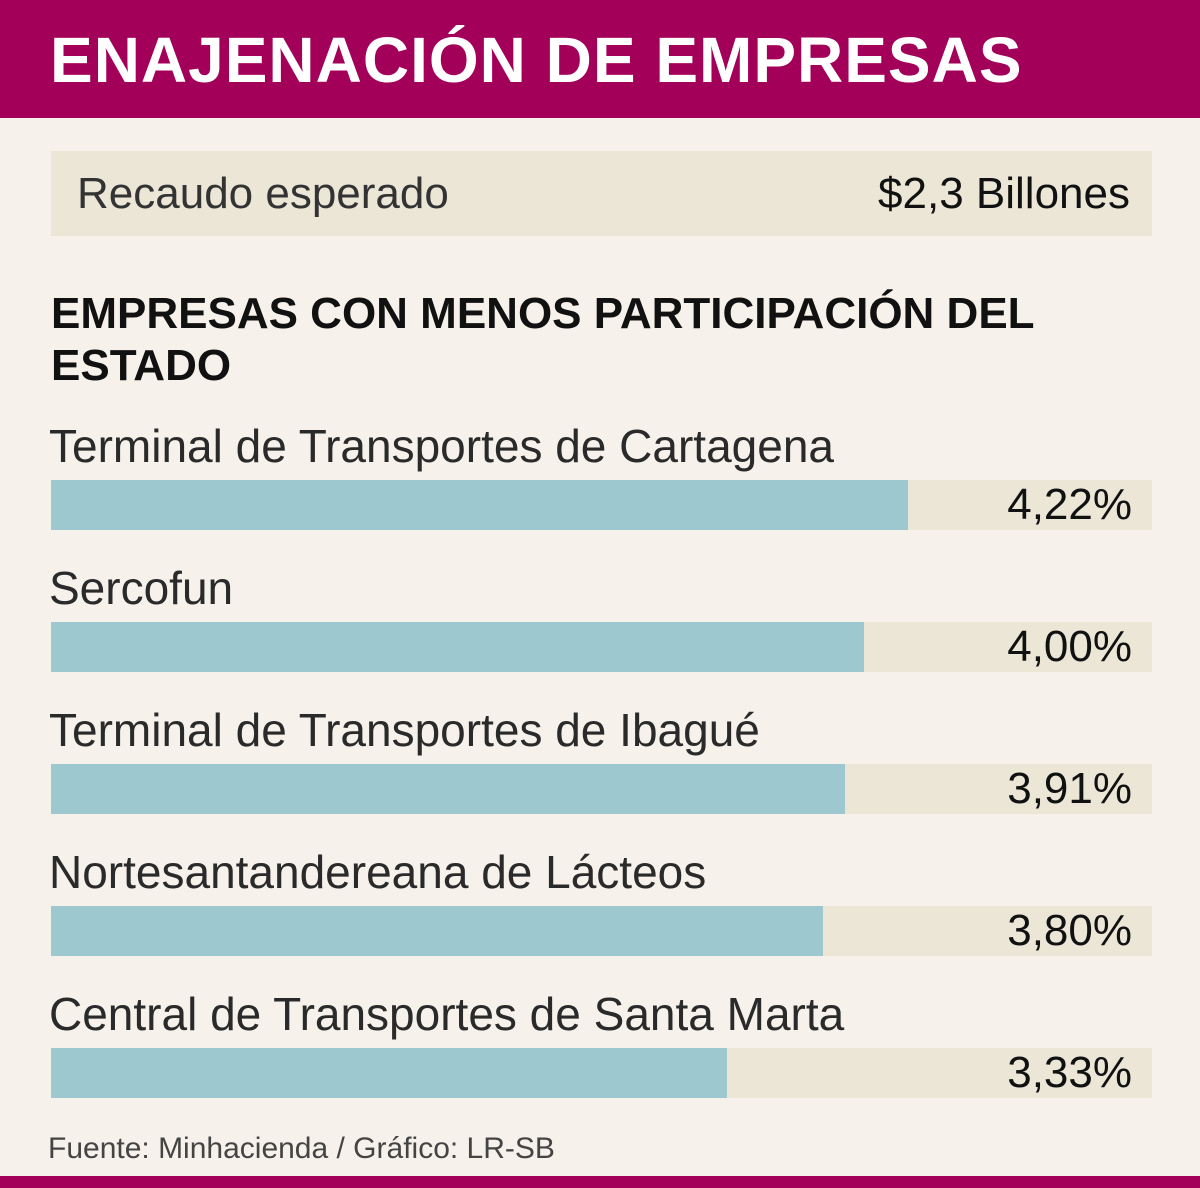 The height and width of the screenshot is (1188, 1200). Describe the element at coordinates (536, 60) in the screenshot. I see `page-title: ENAJENACIÓN DE EMPRESAS` at that location.